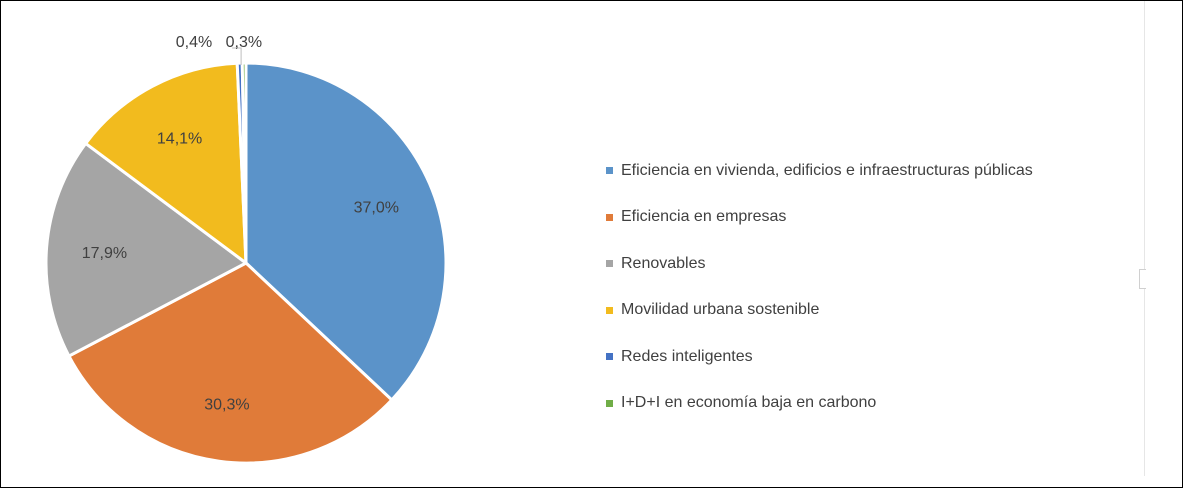 This screenshot has width=1183, height=489. Describe the element at coordinates (166, 163) in the screenshot. I see `pie-slice-movilidad-urbana-sostenible` at that location.